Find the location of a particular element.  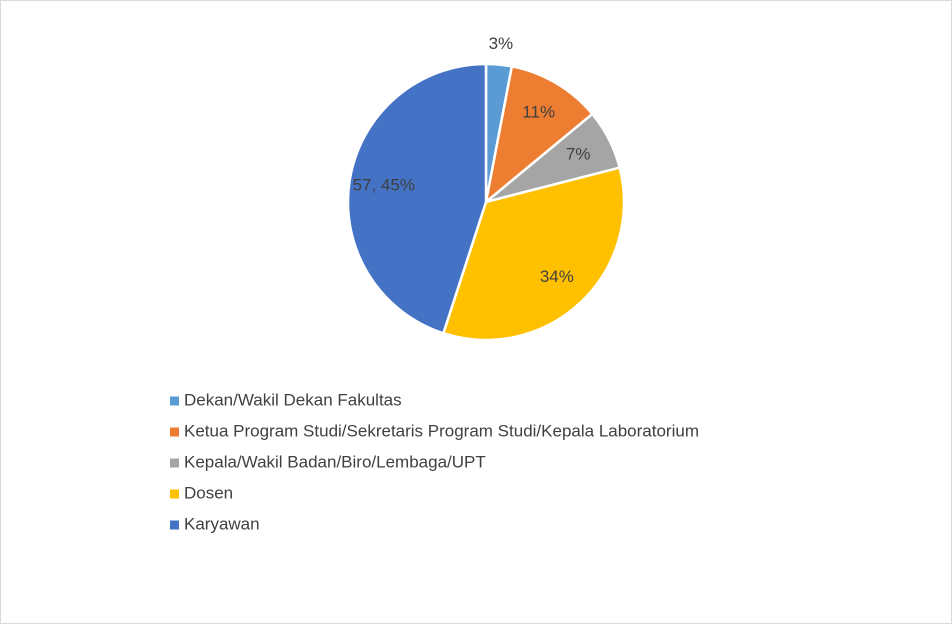

legend-label: Karyawan is located at coordinates (222, 523).